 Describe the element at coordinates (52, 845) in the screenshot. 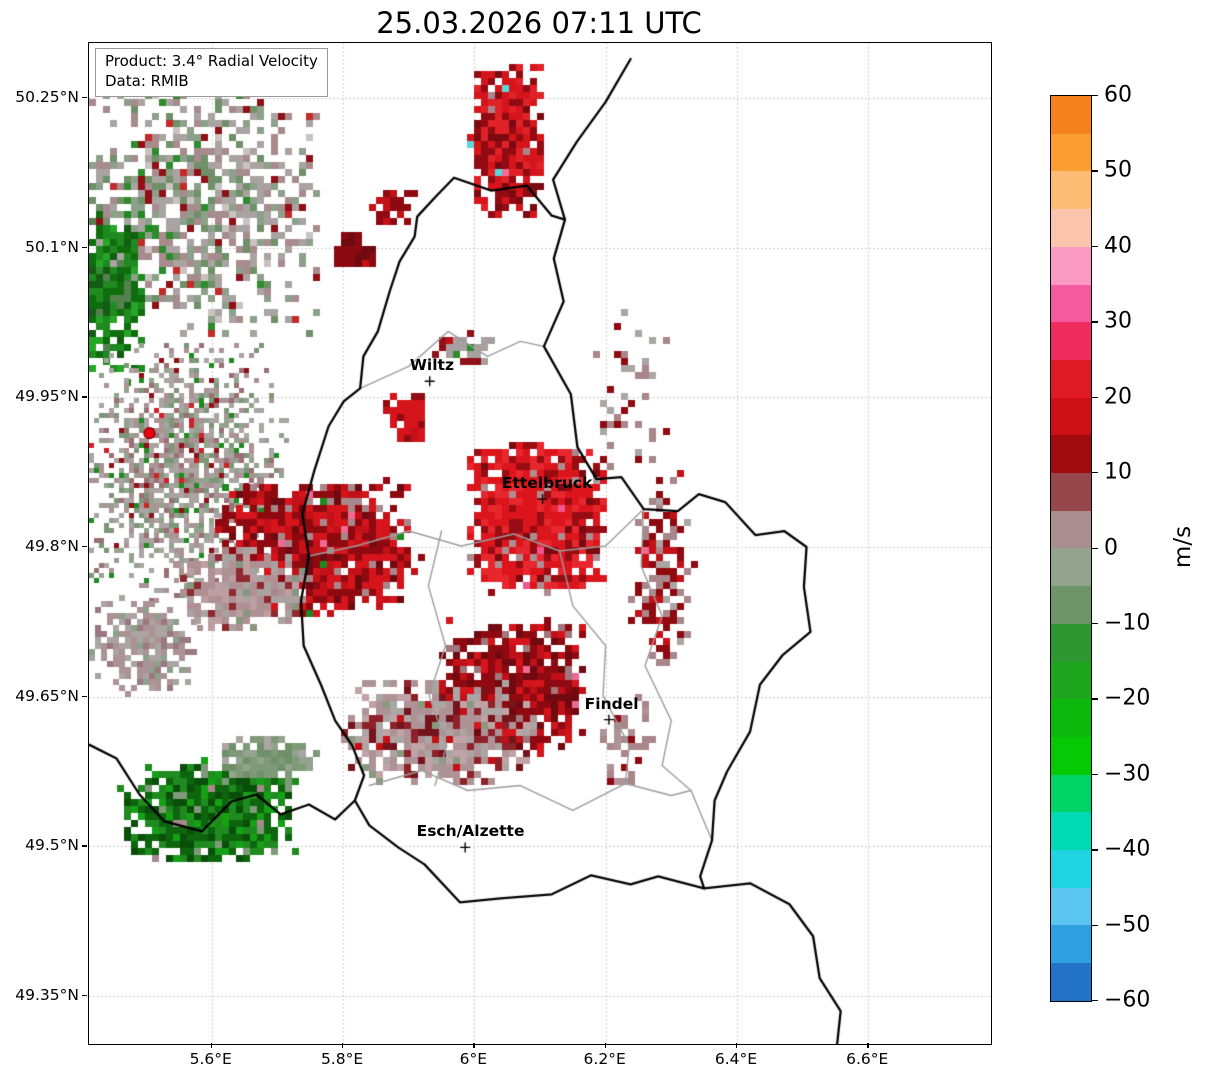

I see `y-tick-label: 49.5°N` at that location.